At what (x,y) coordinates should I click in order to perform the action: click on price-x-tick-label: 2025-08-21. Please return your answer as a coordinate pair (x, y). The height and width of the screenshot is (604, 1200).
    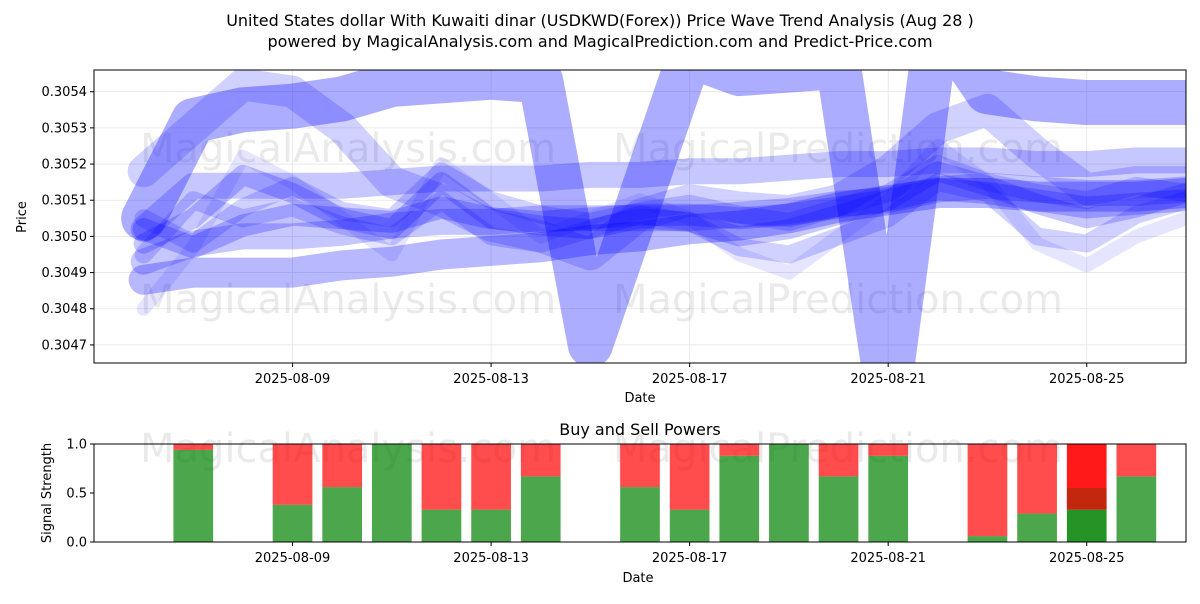
    Looking at the image, I should click on (888, 379).